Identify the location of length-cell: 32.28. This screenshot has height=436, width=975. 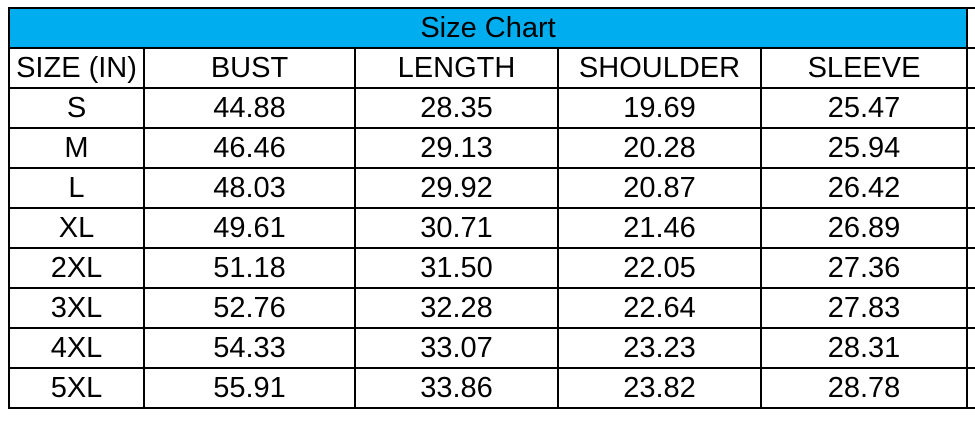
(456, 308).